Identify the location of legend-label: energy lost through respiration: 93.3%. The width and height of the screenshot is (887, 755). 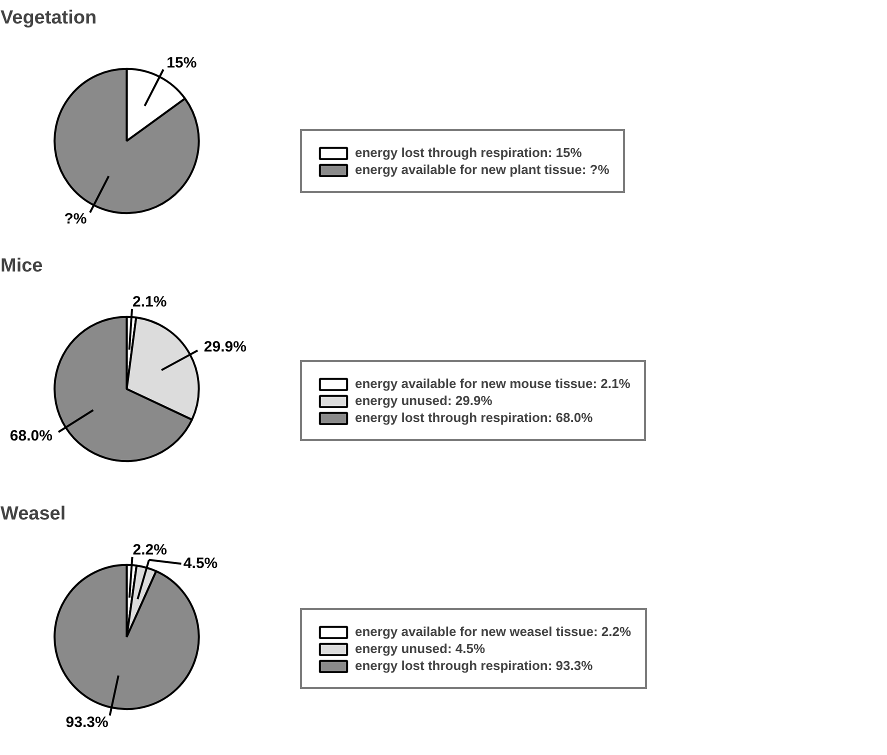
(474, 665).